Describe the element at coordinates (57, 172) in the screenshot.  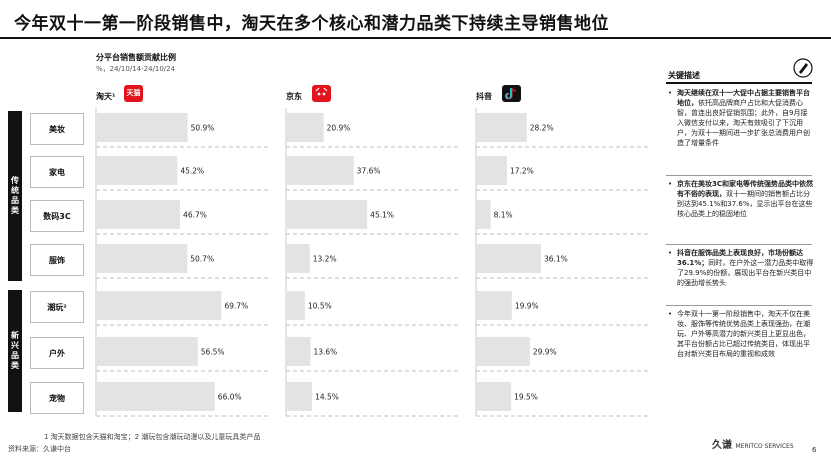
I see `category-label: 家电` at that location.